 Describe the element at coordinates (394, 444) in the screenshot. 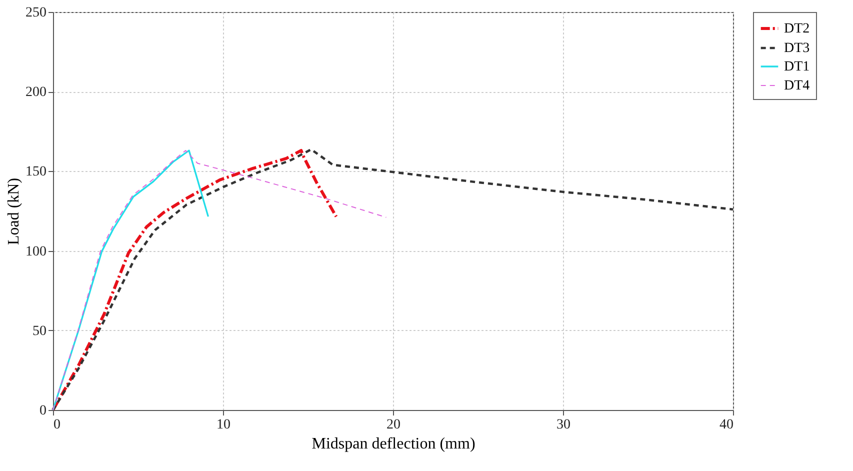

I see `x-axis-title: Midspan deflection (mm)` at that location.